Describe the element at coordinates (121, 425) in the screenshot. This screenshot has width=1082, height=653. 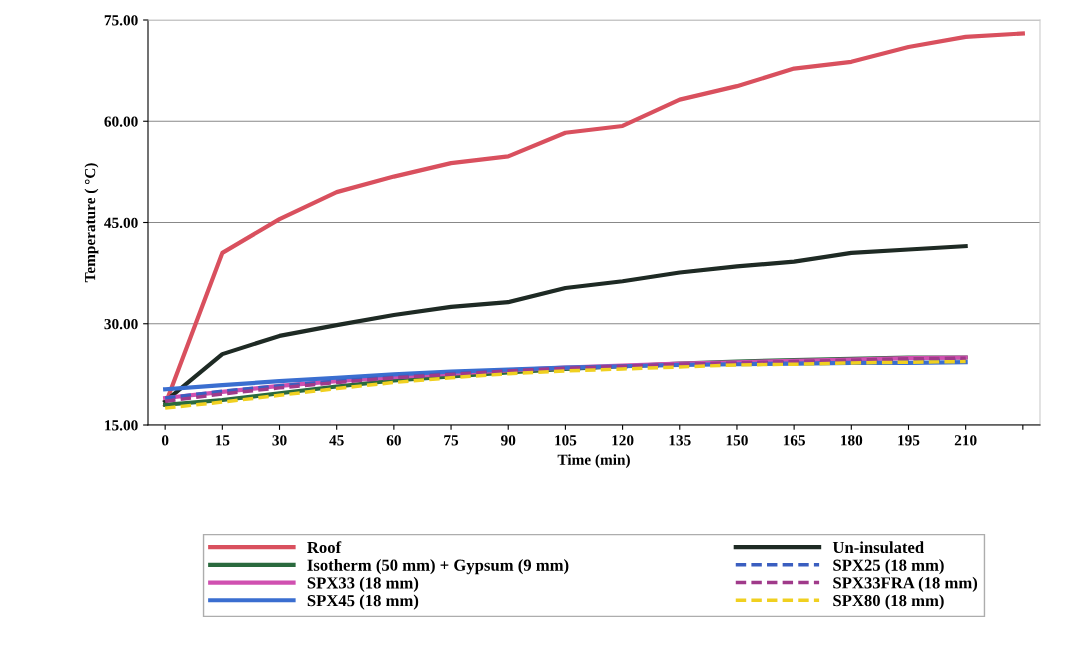
I see `y-tick-label: 15.00` at that location.